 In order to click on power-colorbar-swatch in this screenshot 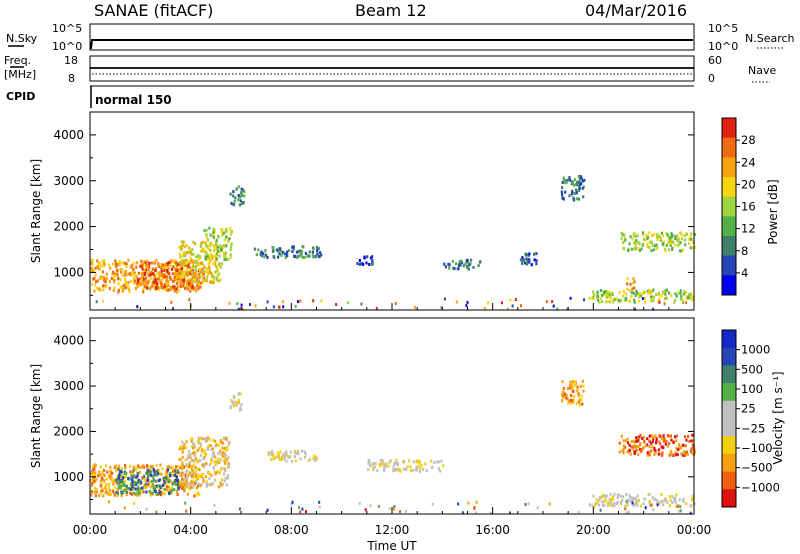, I will do `click(729, 246)`.